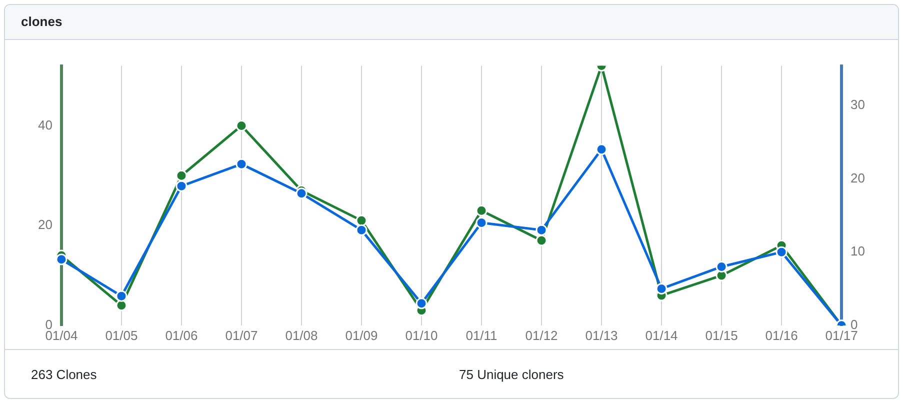  What do you see at coordinates (451, 22) in the screenshot?
I see `chart-title: clones` at bounding box center [451, 22].